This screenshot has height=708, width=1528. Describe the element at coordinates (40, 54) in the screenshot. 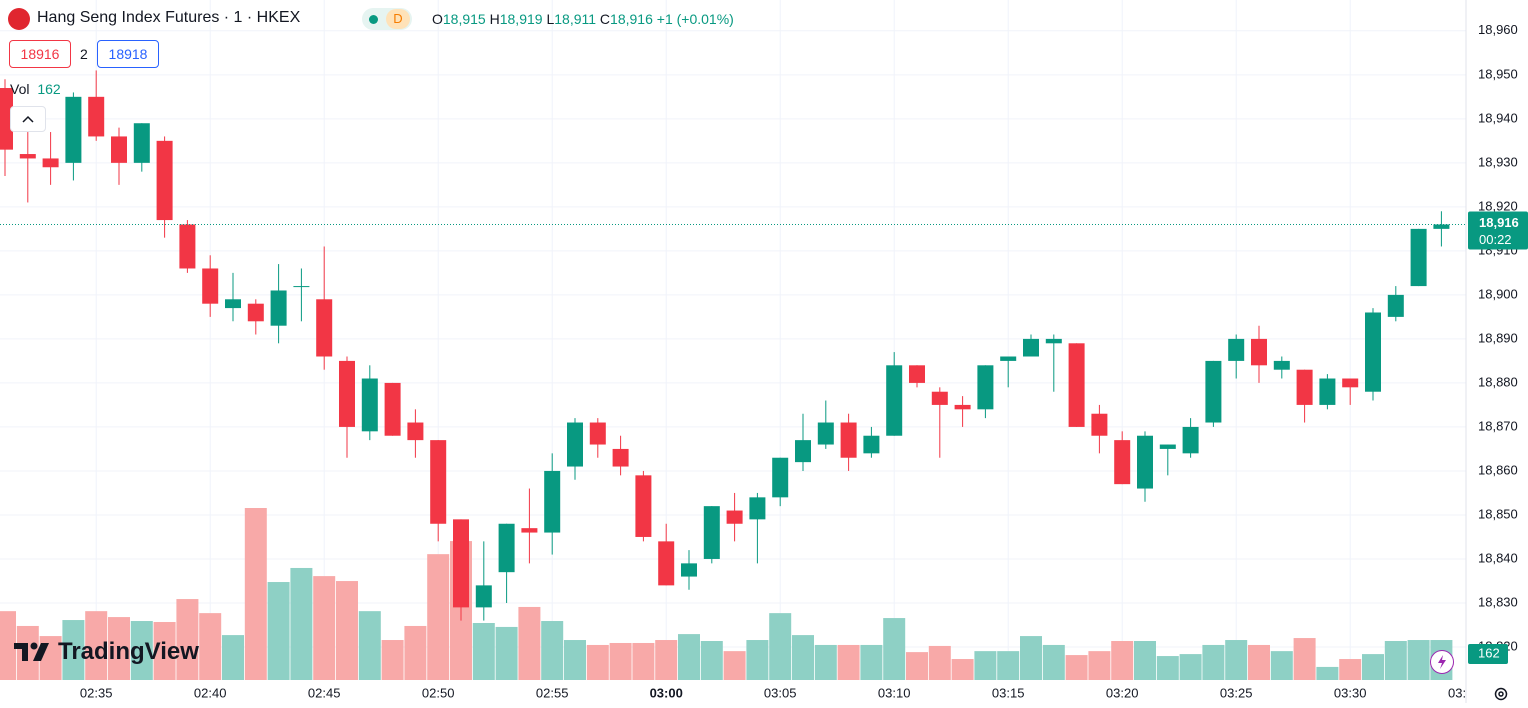

I see `sell-button: 18916` at that location.